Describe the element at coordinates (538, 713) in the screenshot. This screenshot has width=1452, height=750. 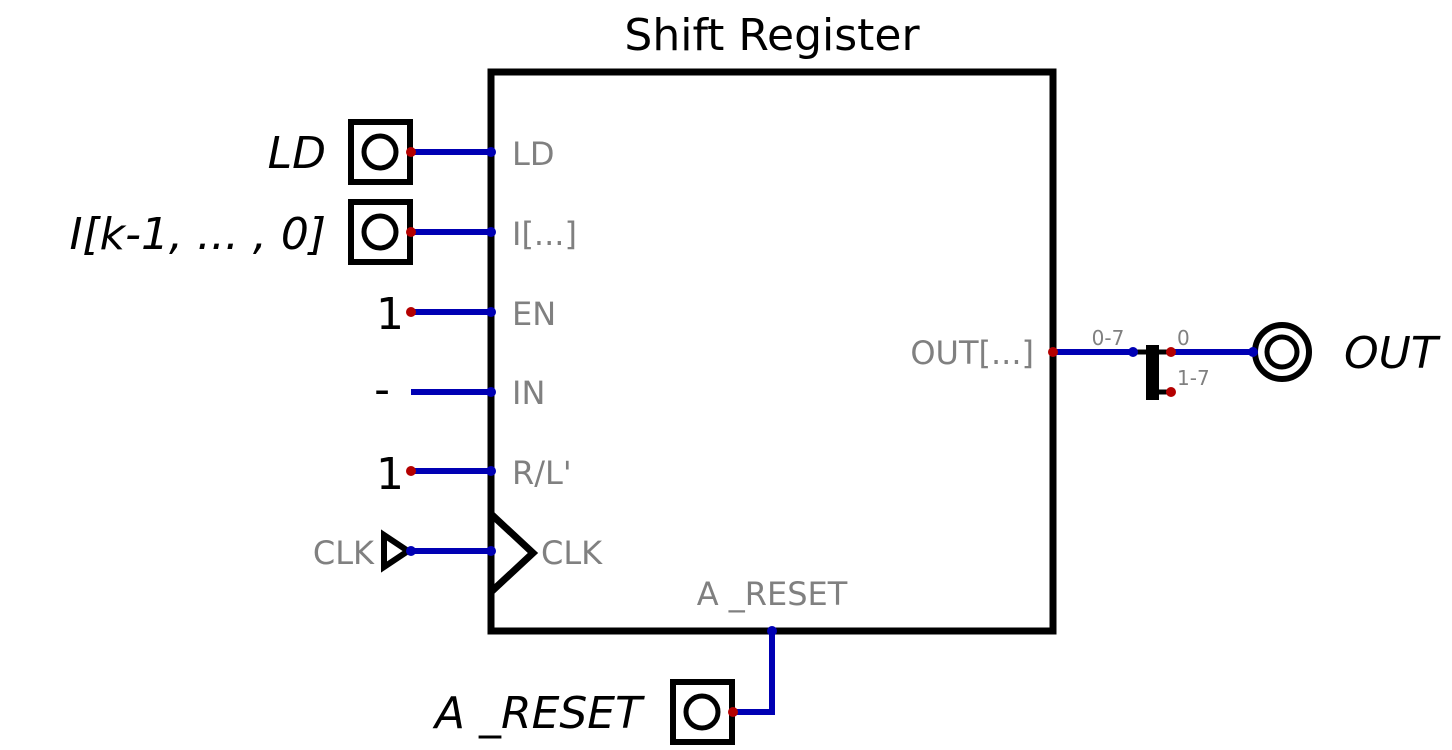
I see `input-areset-label: A _RESET` at that location.